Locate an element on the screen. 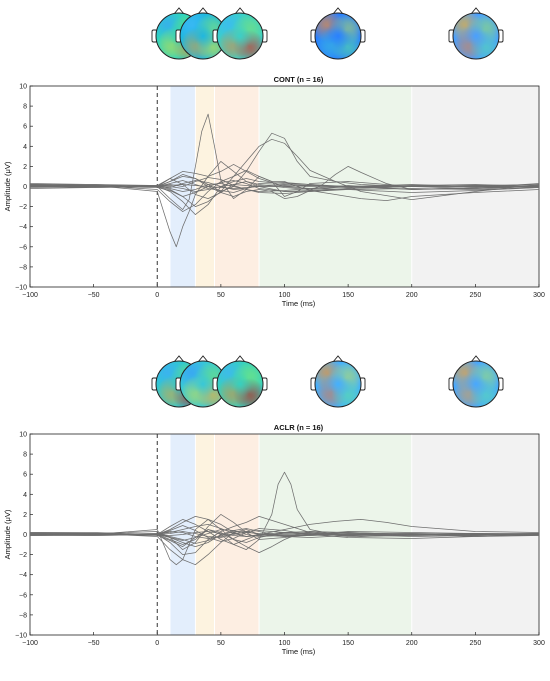 This screenshot has width=550, height=681. chart-title: ACLR (n = 16) is located at coordinates (299, 427).